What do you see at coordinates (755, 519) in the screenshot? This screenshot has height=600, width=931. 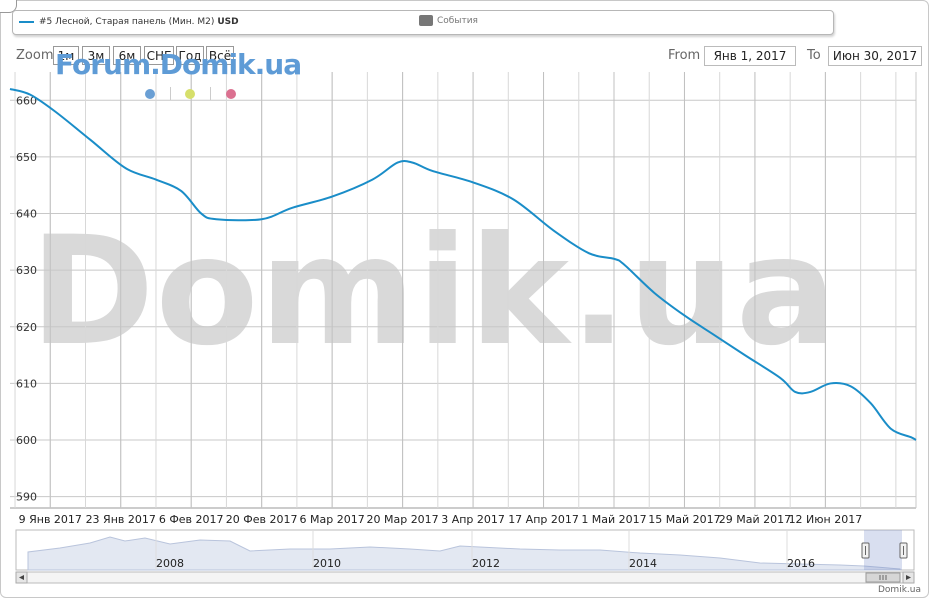 I see `x-tick-label: 29 Май 2017` at bounding box center [755, 519].